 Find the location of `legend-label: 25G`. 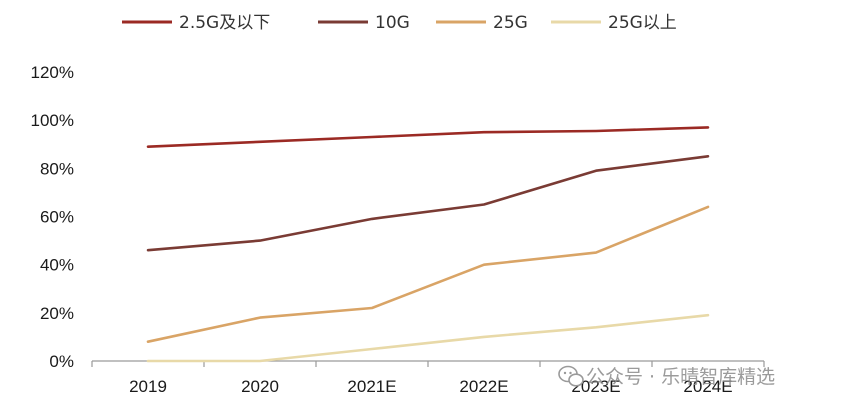

legend-label: 25G is located at coordinates (510, 23).